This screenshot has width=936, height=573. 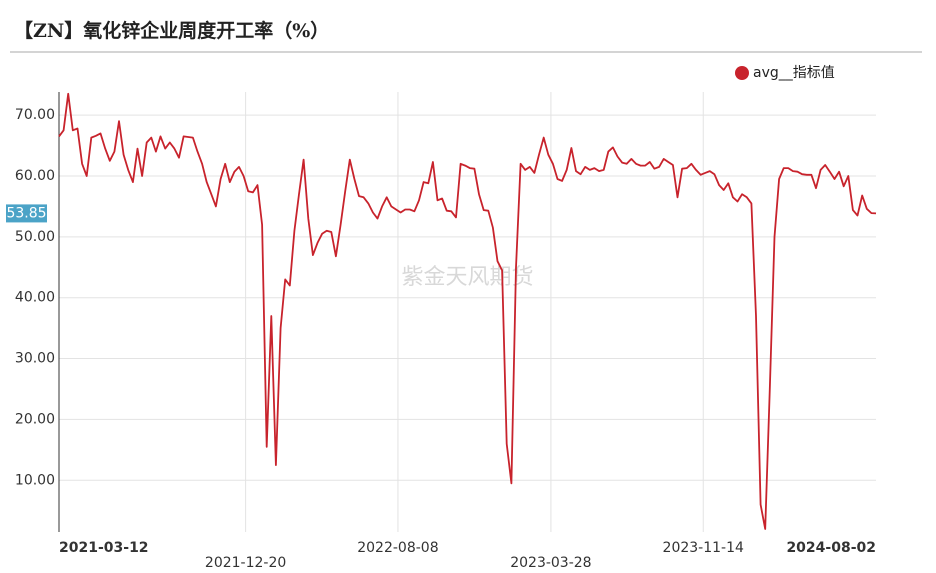 I want to click on y-tick-label: 40.00, so click(x=35, y=298).